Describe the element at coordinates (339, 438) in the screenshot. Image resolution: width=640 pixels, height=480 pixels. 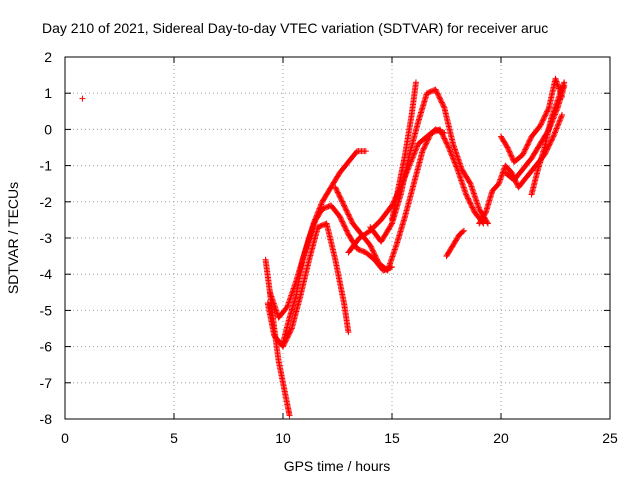
I see `x-tick-labels: 0 5 10 15 20 25` at that location.